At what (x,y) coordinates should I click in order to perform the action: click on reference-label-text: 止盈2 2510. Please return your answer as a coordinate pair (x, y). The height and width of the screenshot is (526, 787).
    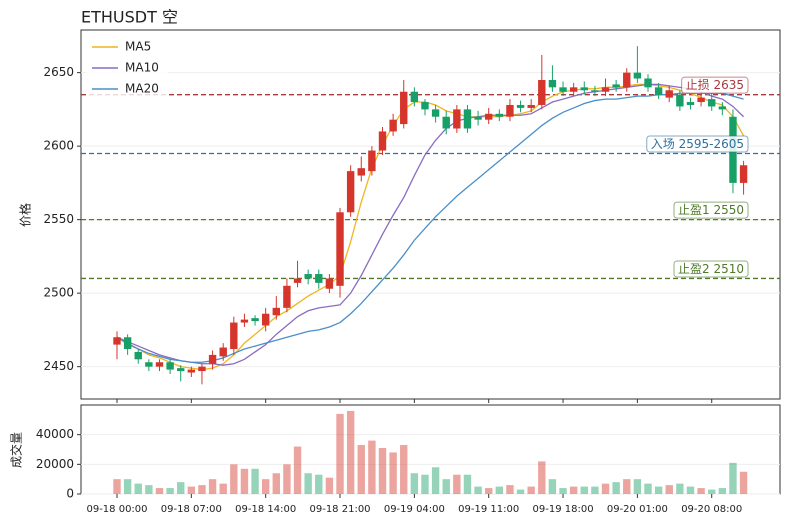
    Looking at the image, I should click on (711, 269).